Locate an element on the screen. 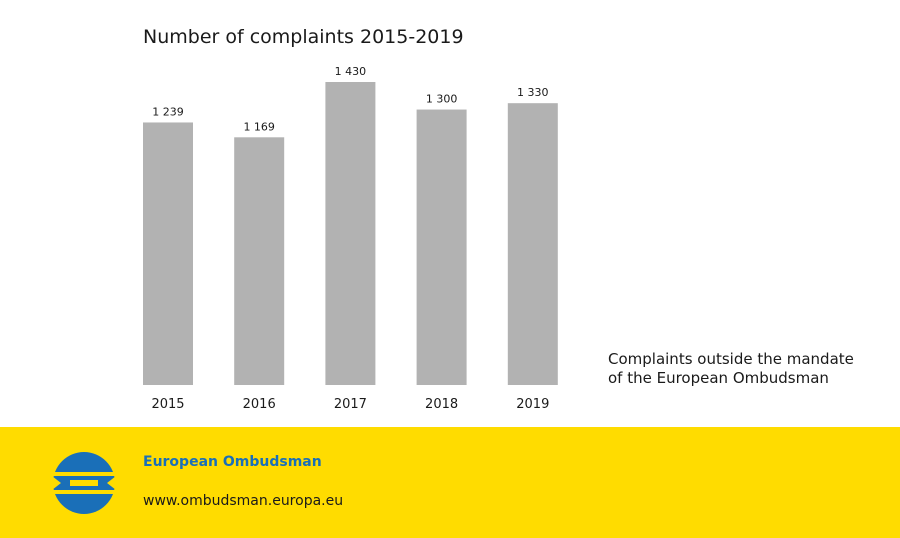 The height and width of the screenshot is (538, 900). bar-2019 is located at coordinates (532, 244).